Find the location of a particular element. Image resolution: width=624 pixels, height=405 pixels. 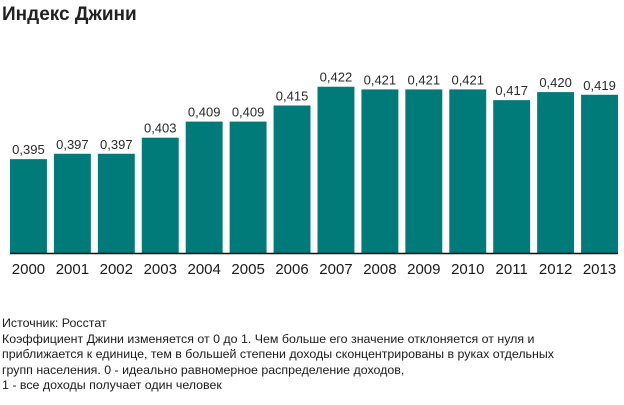

x-tick-2013: 2013 is located at coordinates (599, 269).